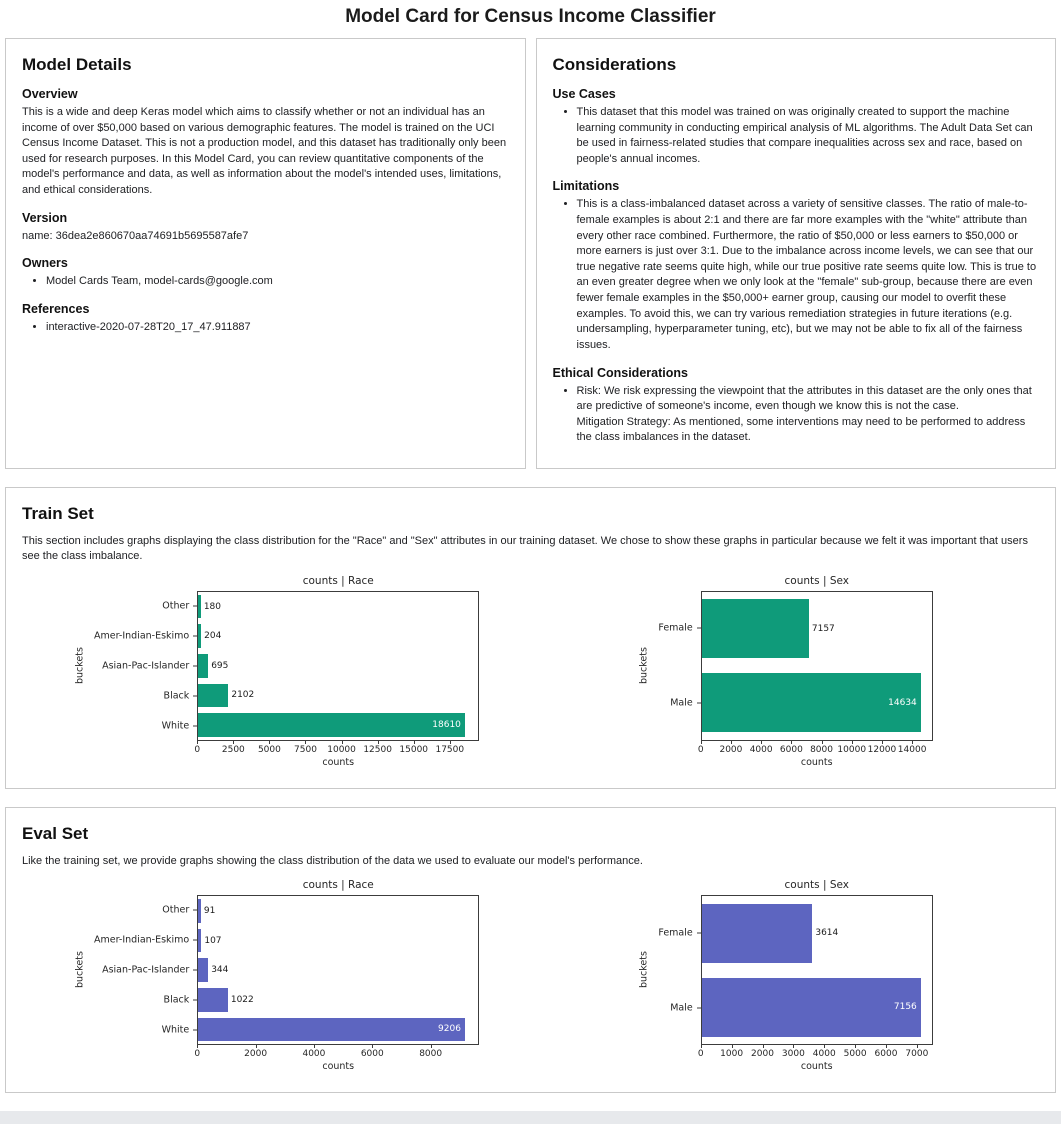 The image size is (1061, 1124). Describe the element at coordinates (213, 636) in the screenshot. I see `bar-value-label: 204` at that location.